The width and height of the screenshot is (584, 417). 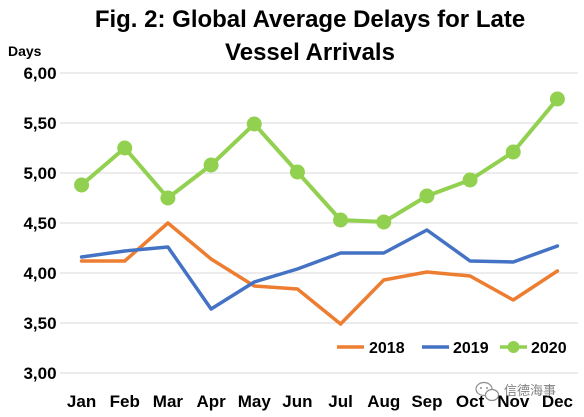 What do you see at coordinates (340, 401) in the screenshot?
I see `x-tick-label: Jul` at bounding box center [340, 401].